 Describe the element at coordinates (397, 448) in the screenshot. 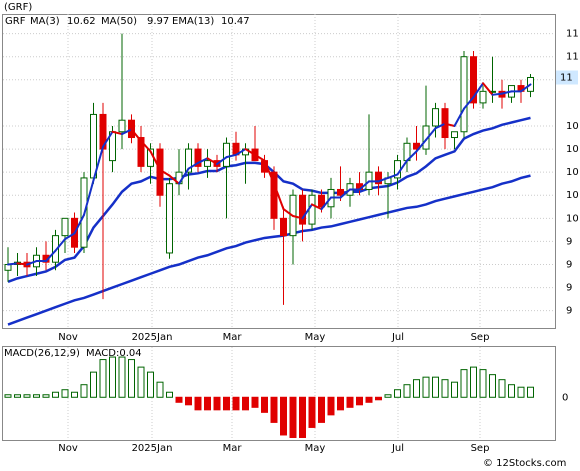

I see `x-tick-label: Jul` at that location.